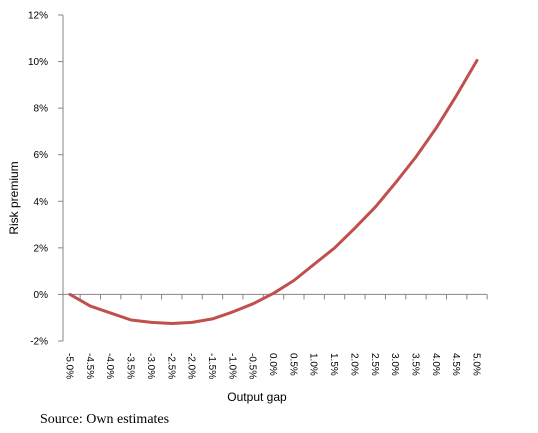 The width and height of the screenshot is (538, 433). Describe the element at coordinates (333, 364) in the screenshot. I see `x-tick-label: 1.5%` at that location.